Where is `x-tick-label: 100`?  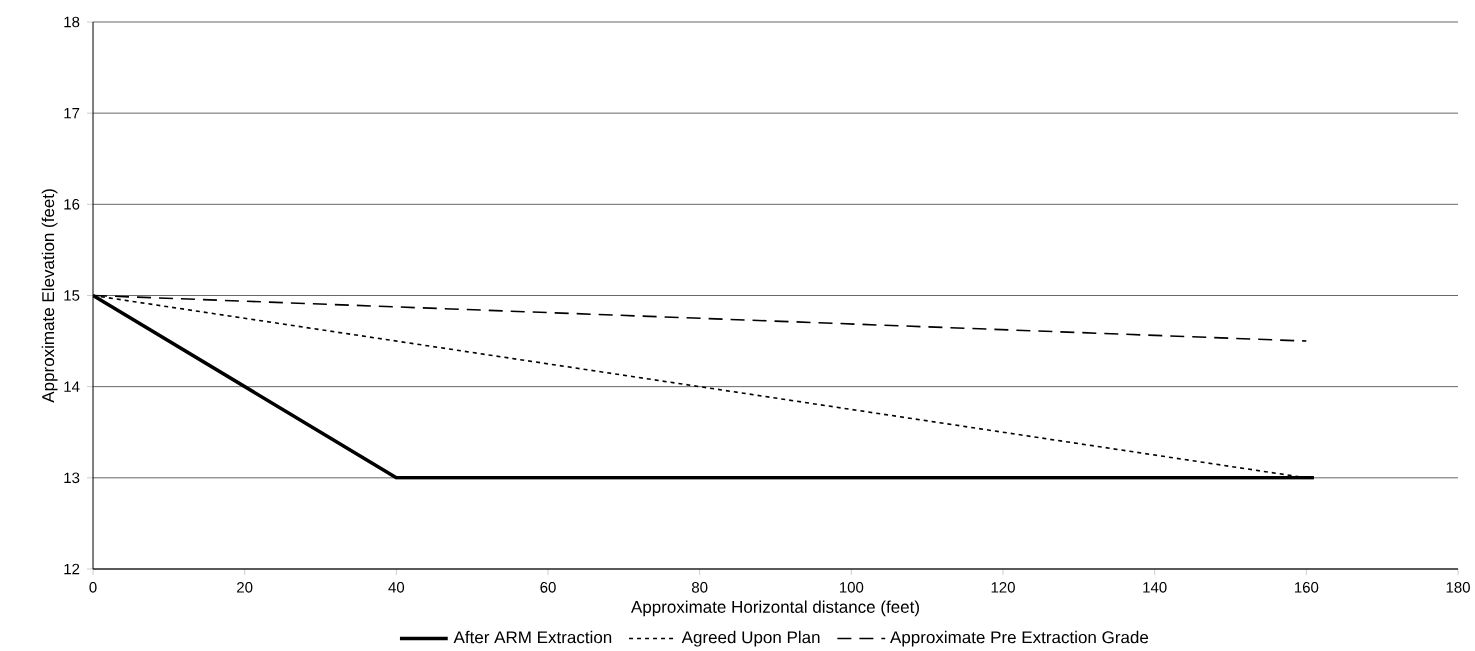
x-tick-label: 100 is located at coordinates (851, 587).